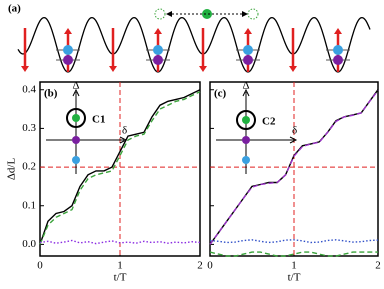 This screenshot has height=289, width=384. Describe the element at coordinates (29, 89) in the screenshot. I see `y-tick-label: 0.4` at that location.